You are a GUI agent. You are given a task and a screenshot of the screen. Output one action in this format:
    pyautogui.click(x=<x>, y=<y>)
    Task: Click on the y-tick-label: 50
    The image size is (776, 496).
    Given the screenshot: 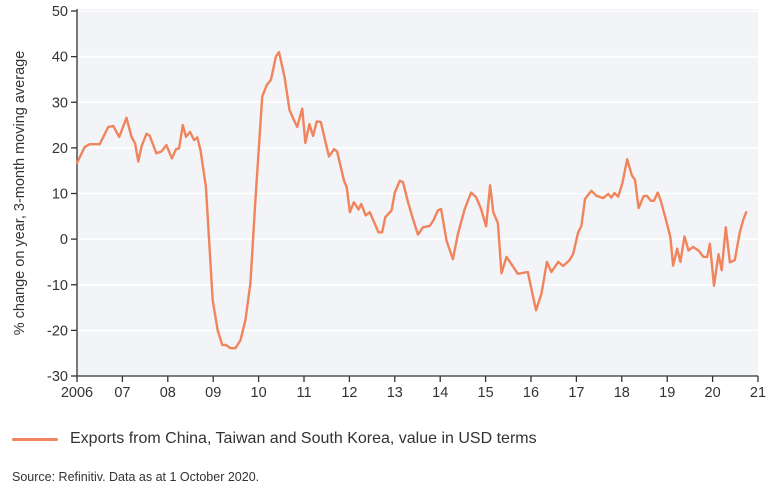 What is the action you would take?
    pyautogui.click(x=60, y=12)
    